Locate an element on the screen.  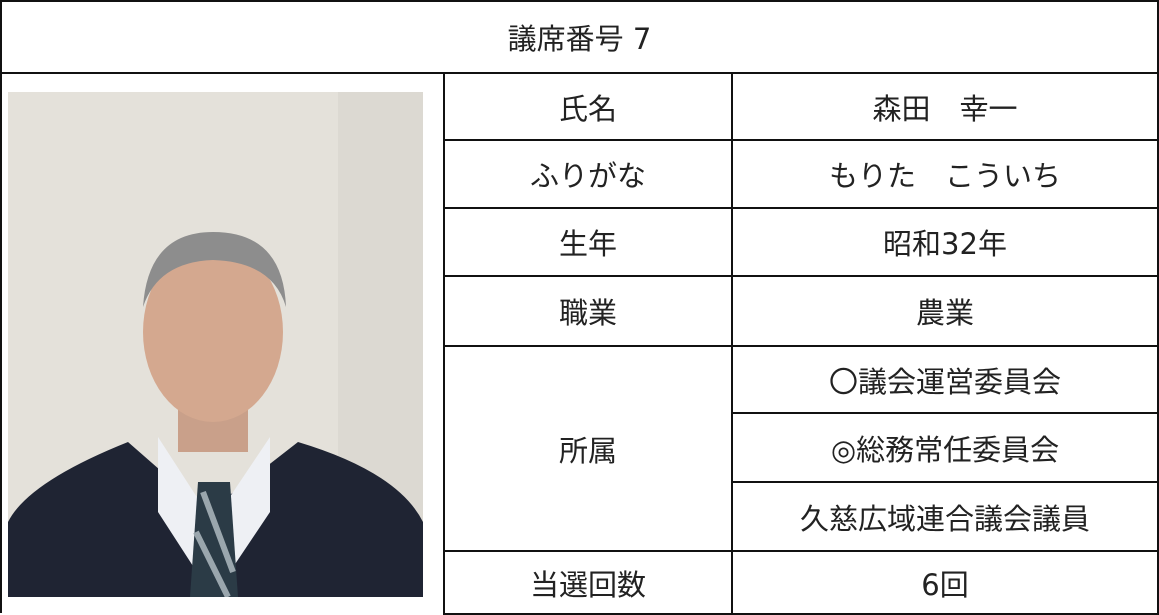
value: 森田 幸一 is located at coordinates (945, 108).